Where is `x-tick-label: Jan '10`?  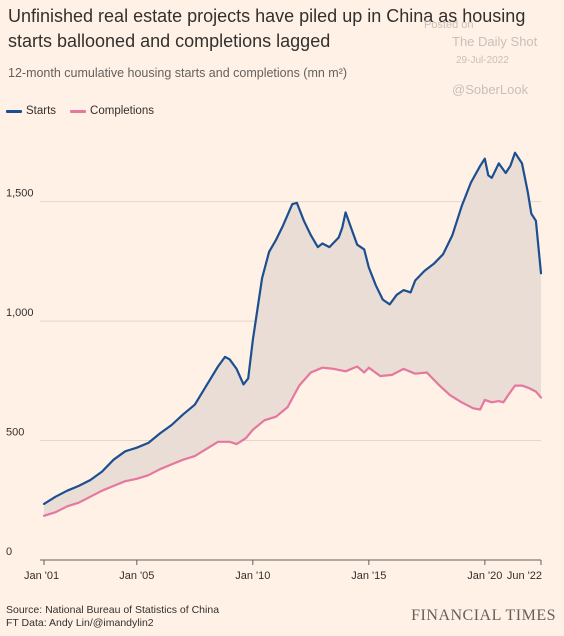
x-tick-label: Jan '10 is located at coordinates (252, 576).